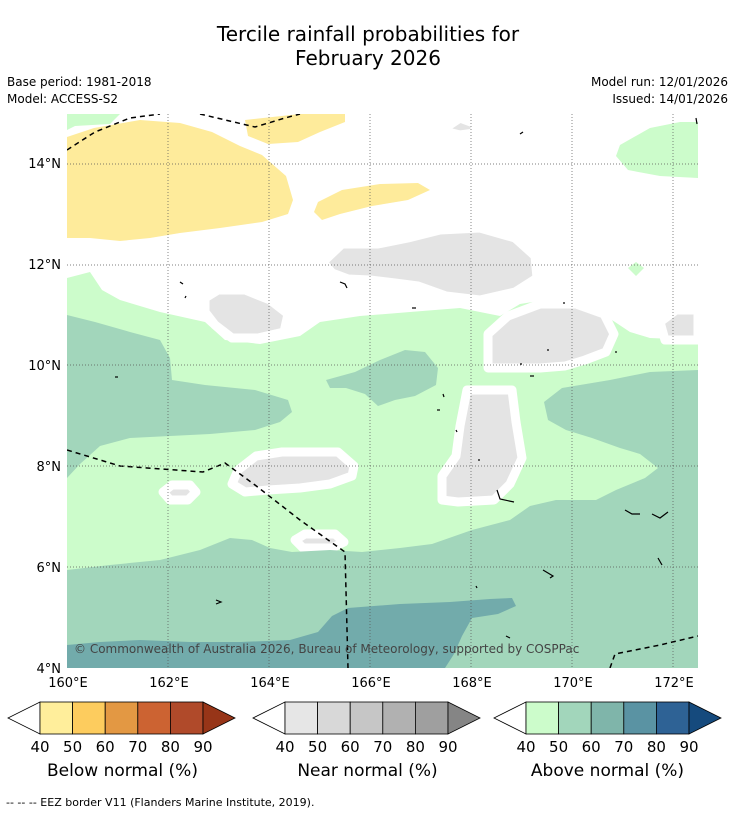  What do you see at coordinates (657, 150) in the screenshot?
I see `above-40-region-ne` at bounding box center [657, 150].